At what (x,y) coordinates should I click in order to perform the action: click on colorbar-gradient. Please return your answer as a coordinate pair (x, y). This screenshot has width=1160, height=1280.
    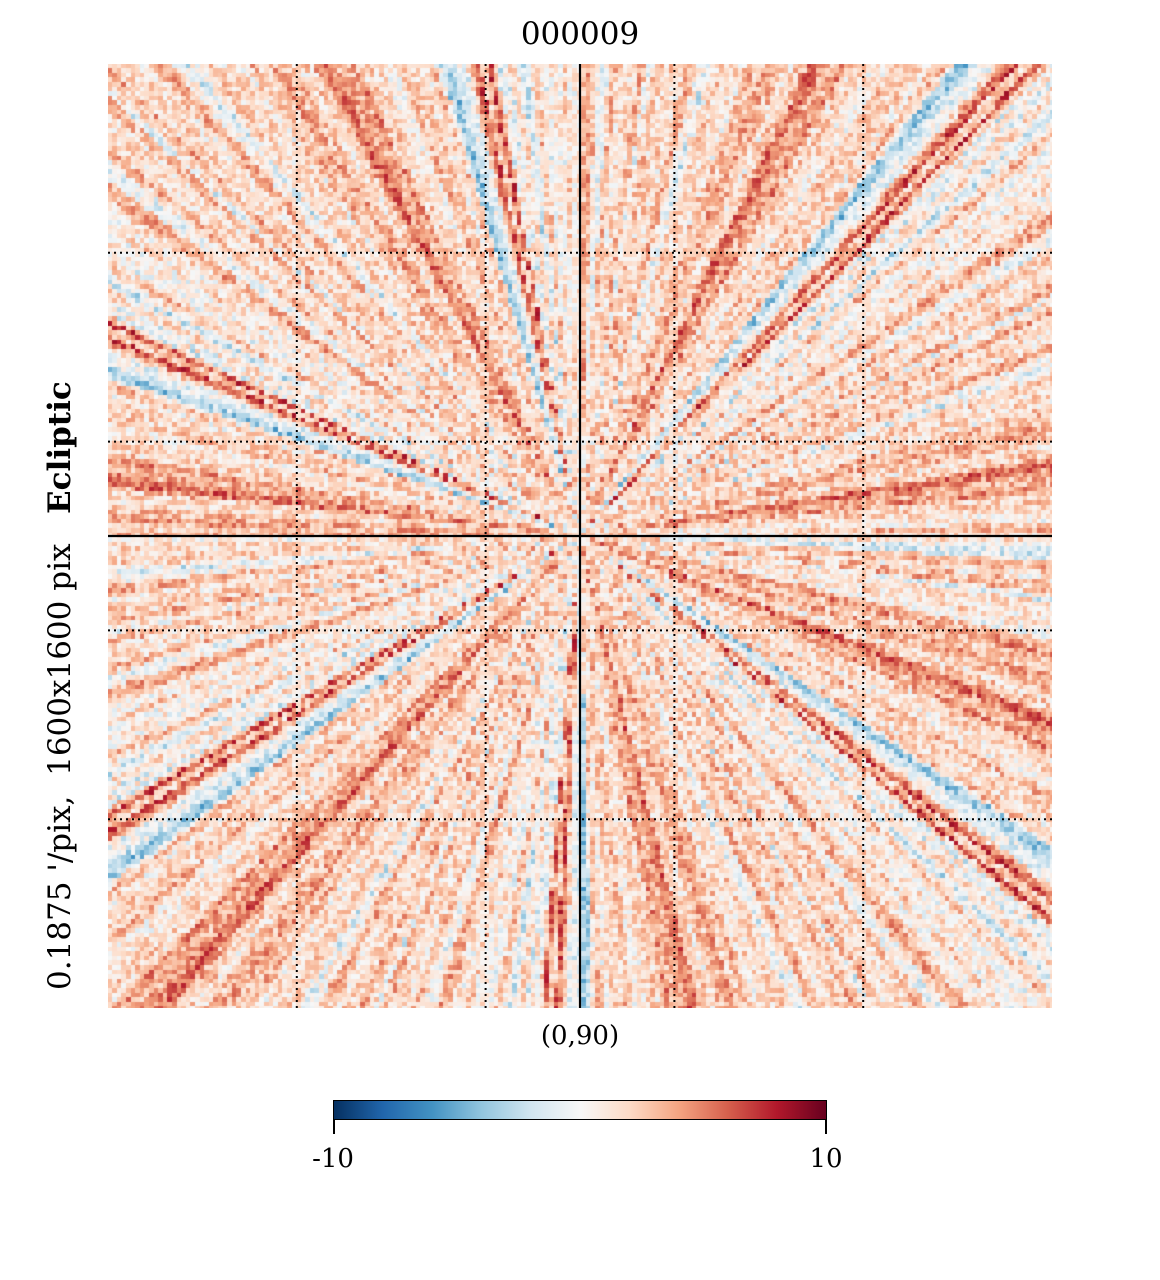
    Looking at the image, I should click on (580, 1110).